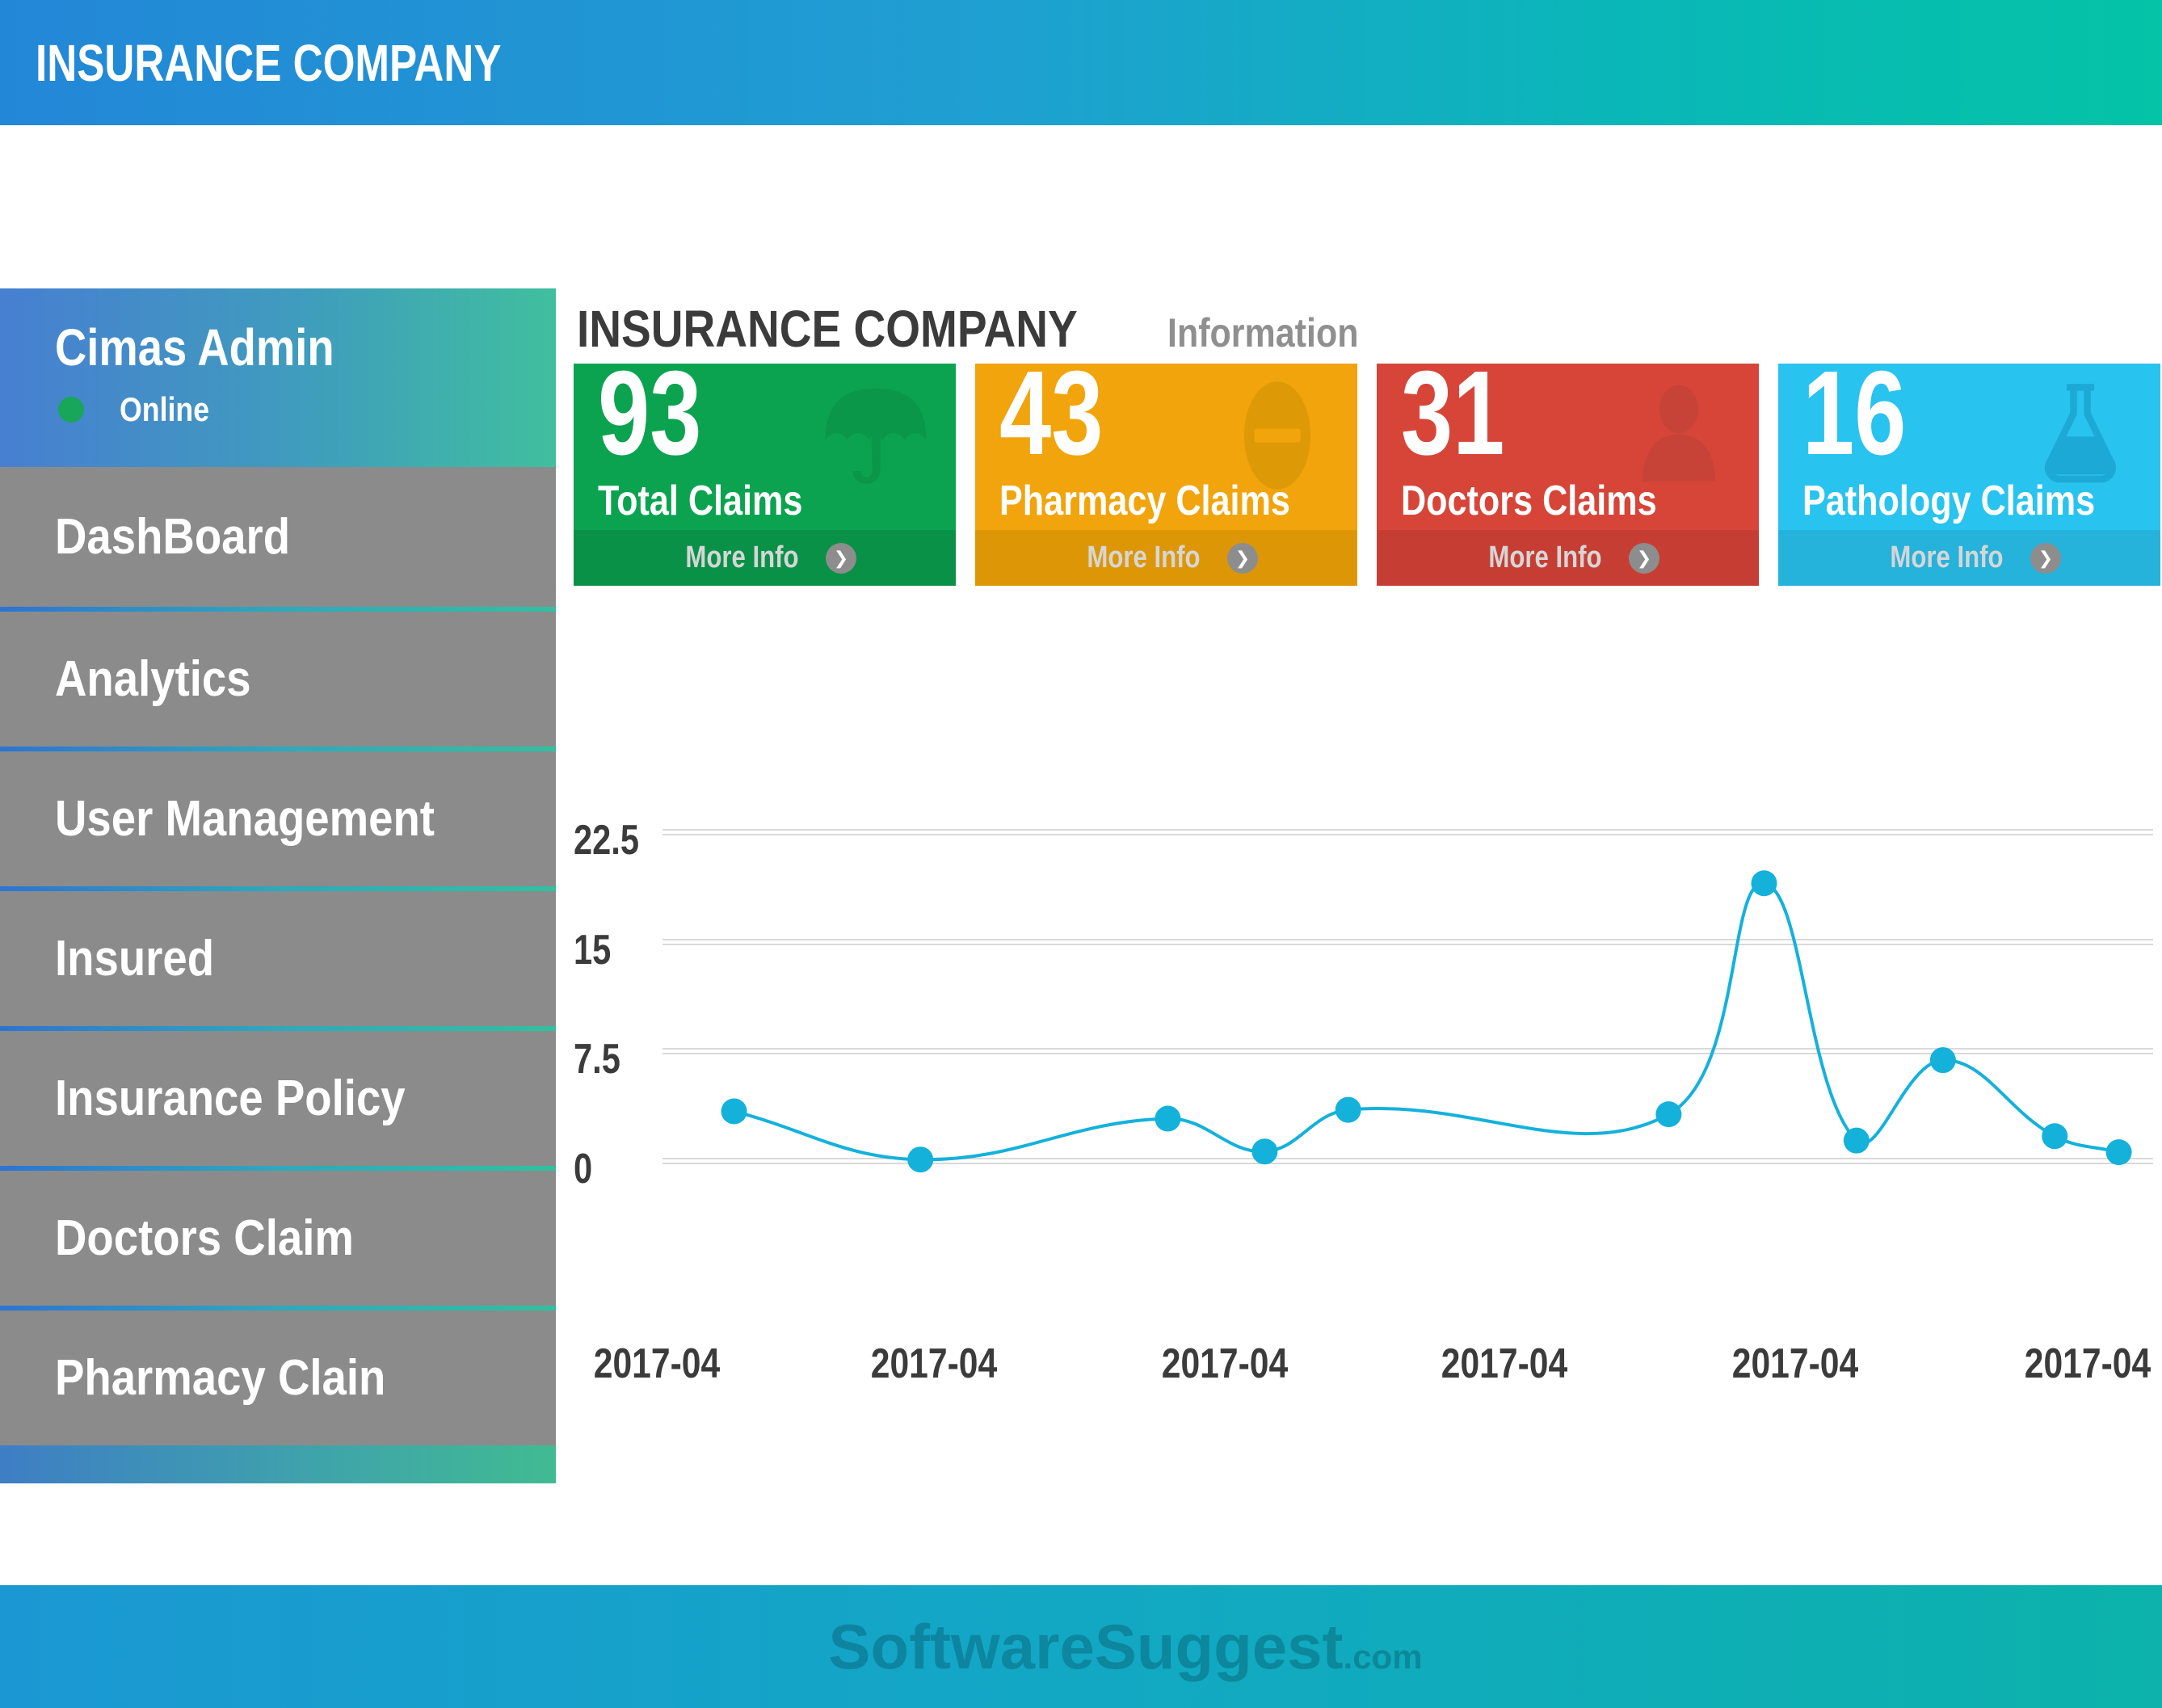 This screenshot has height=1708, width=2162. What do you see at coordinates (593, 950) in the screenshot?
I see `y-axis-tick-label: 15` at bounding box center [593, 950].